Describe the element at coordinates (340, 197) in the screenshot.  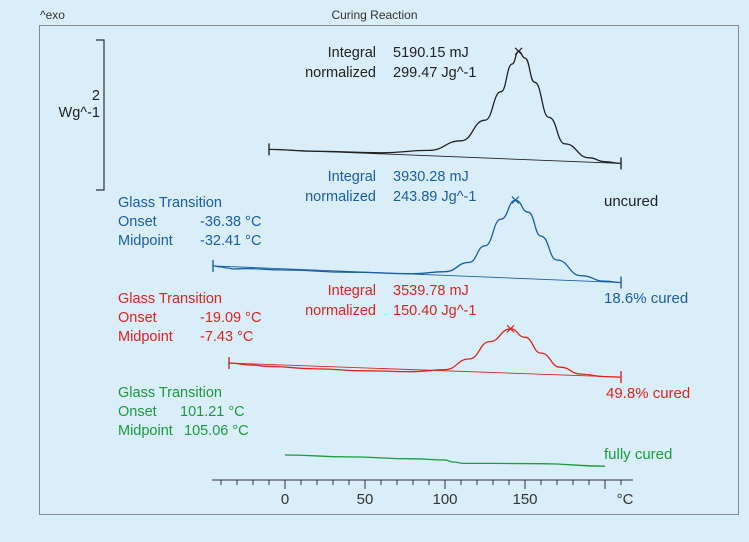
I see `blue-normalized-label: normalized` at that location.